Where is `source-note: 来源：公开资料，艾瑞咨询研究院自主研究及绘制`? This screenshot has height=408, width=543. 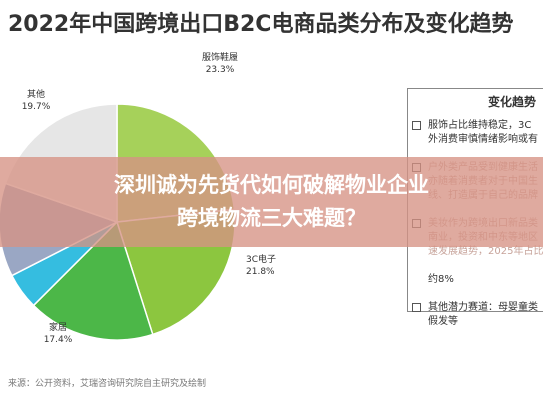 source-note: 来源：公开资料，艾瑞咨询研究院自主研究及绘制 is located at coordinates (107, 384).